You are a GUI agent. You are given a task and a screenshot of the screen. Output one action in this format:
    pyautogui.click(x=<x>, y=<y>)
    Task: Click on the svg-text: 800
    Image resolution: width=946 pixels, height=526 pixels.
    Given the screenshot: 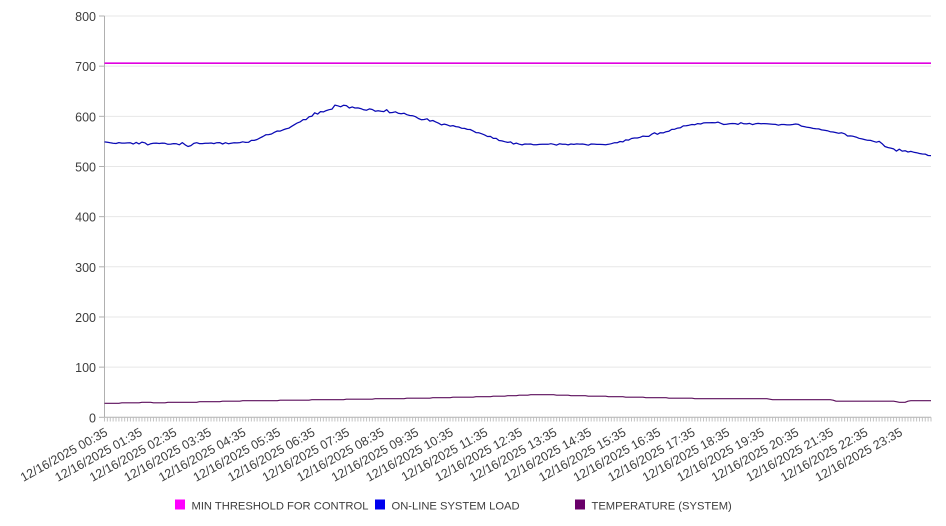 What is the action you would take?
    pyautogui.click(x=85, y=17)
    